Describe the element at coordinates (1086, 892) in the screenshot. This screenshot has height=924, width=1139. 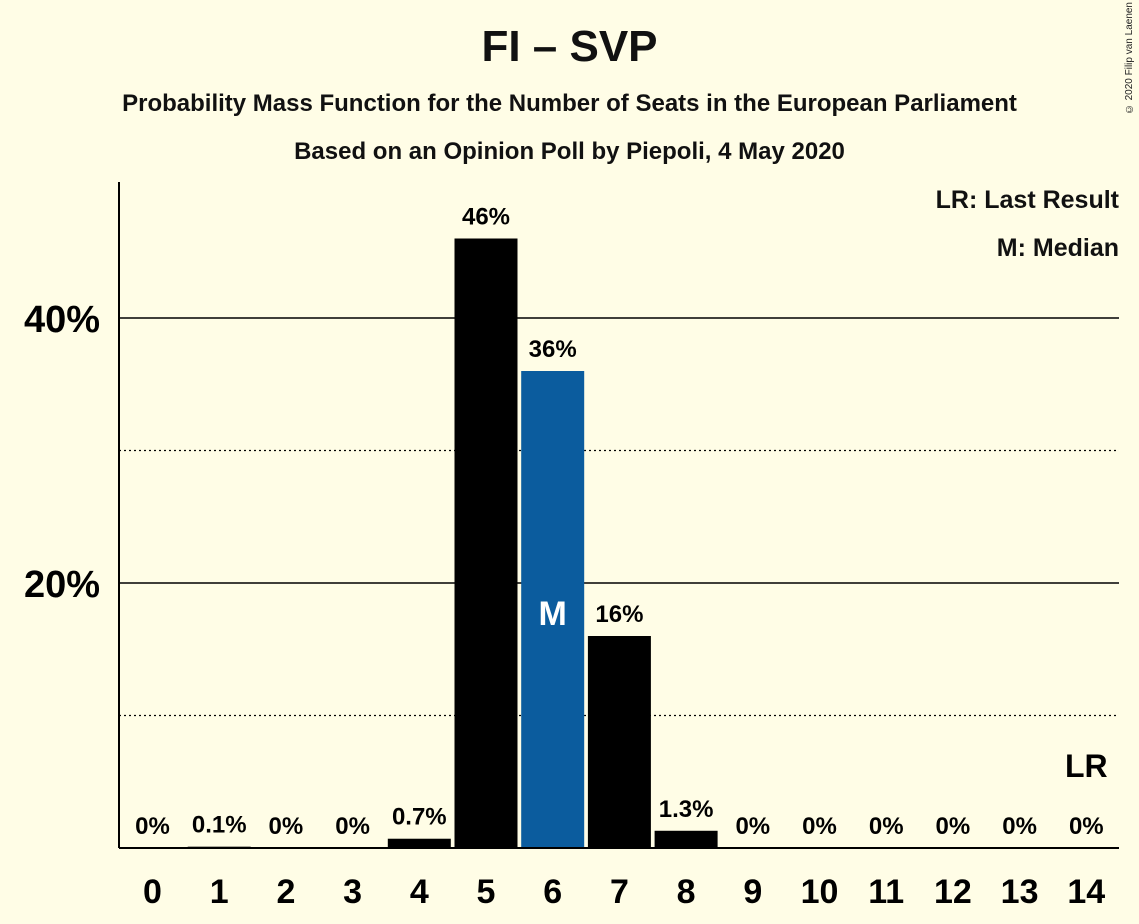
I see `x-tick-label: 14` at that location.